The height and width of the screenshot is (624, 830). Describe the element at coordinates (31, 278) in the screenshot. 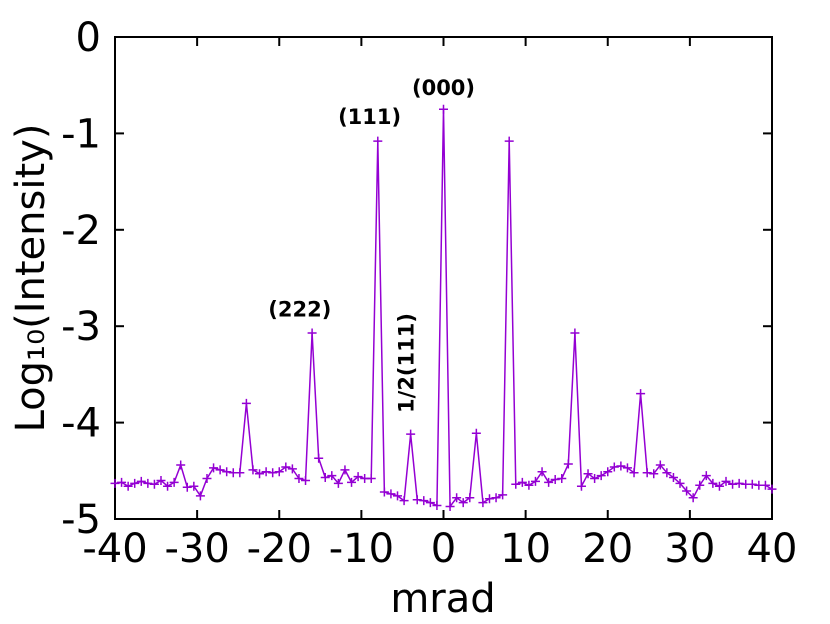

I see `y-axis-title: Log₁₀(Intensity)` at that location.